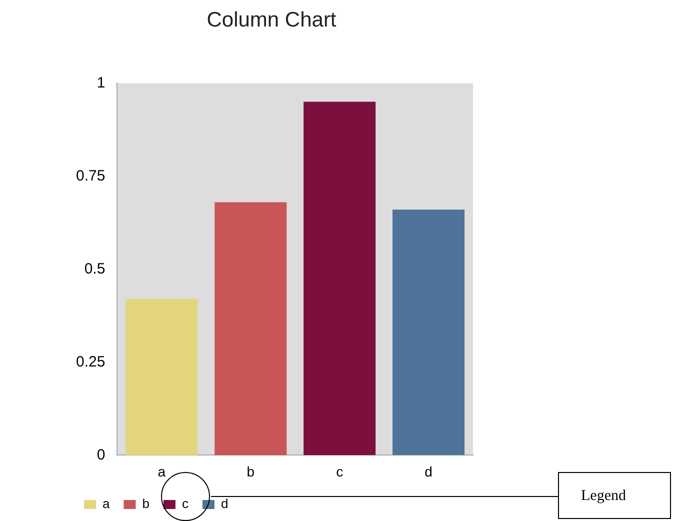 This screenshot has width=673, height=521. Describe the element at coordinates (101, 83) in the screenshot. I see `y-tick-label: 1` at that location.